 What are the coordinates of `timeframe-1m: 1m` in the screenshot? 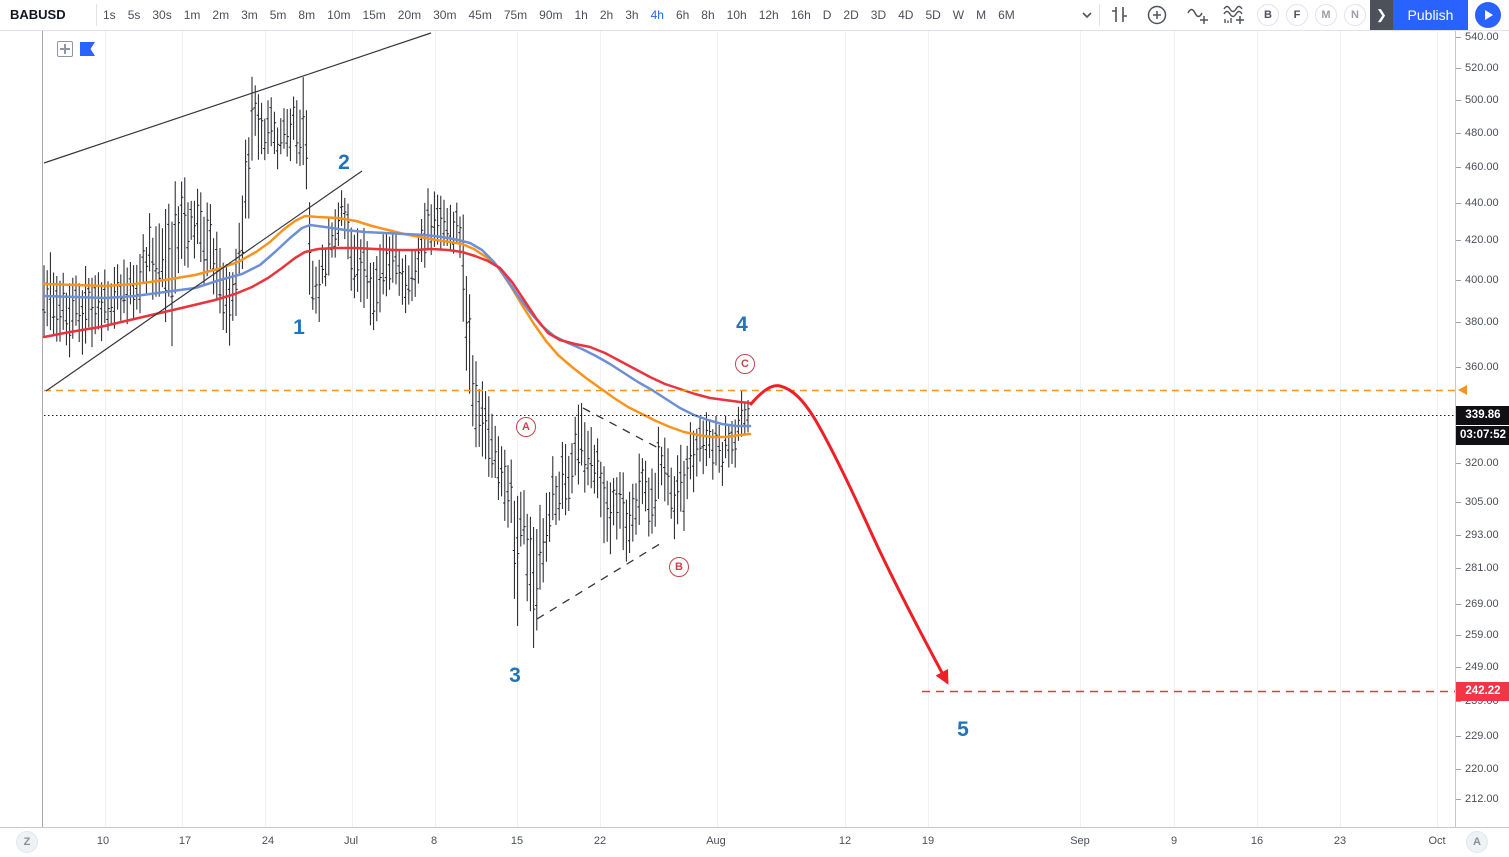 It's located at (192, 15).